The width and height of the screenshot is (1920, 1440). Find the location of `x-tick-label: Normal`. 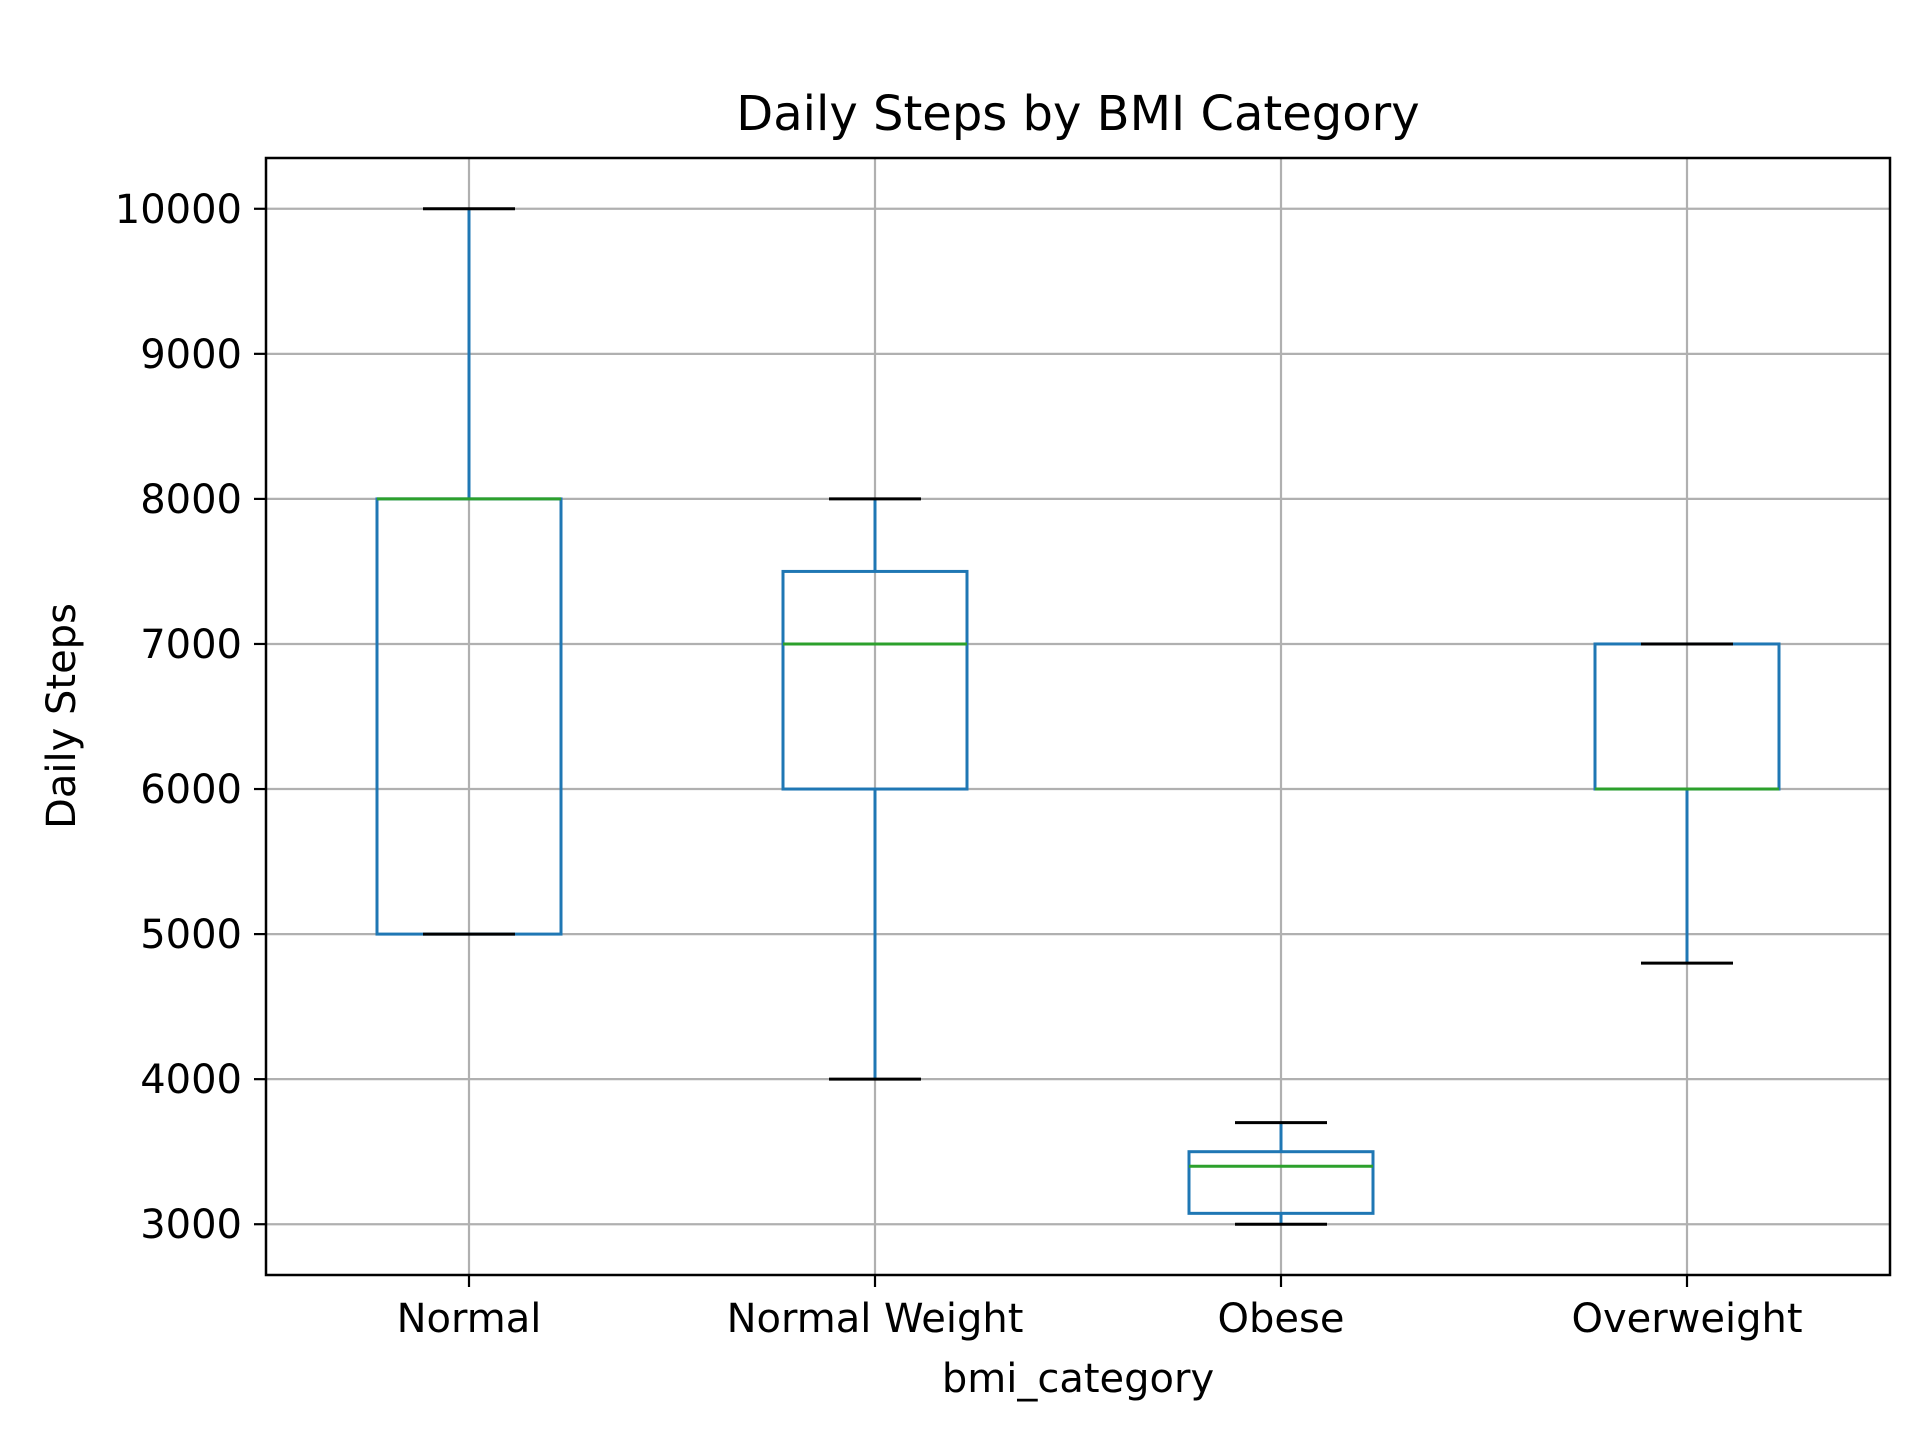

x-tick-label: Normal is located at coordinates (469, 1319).